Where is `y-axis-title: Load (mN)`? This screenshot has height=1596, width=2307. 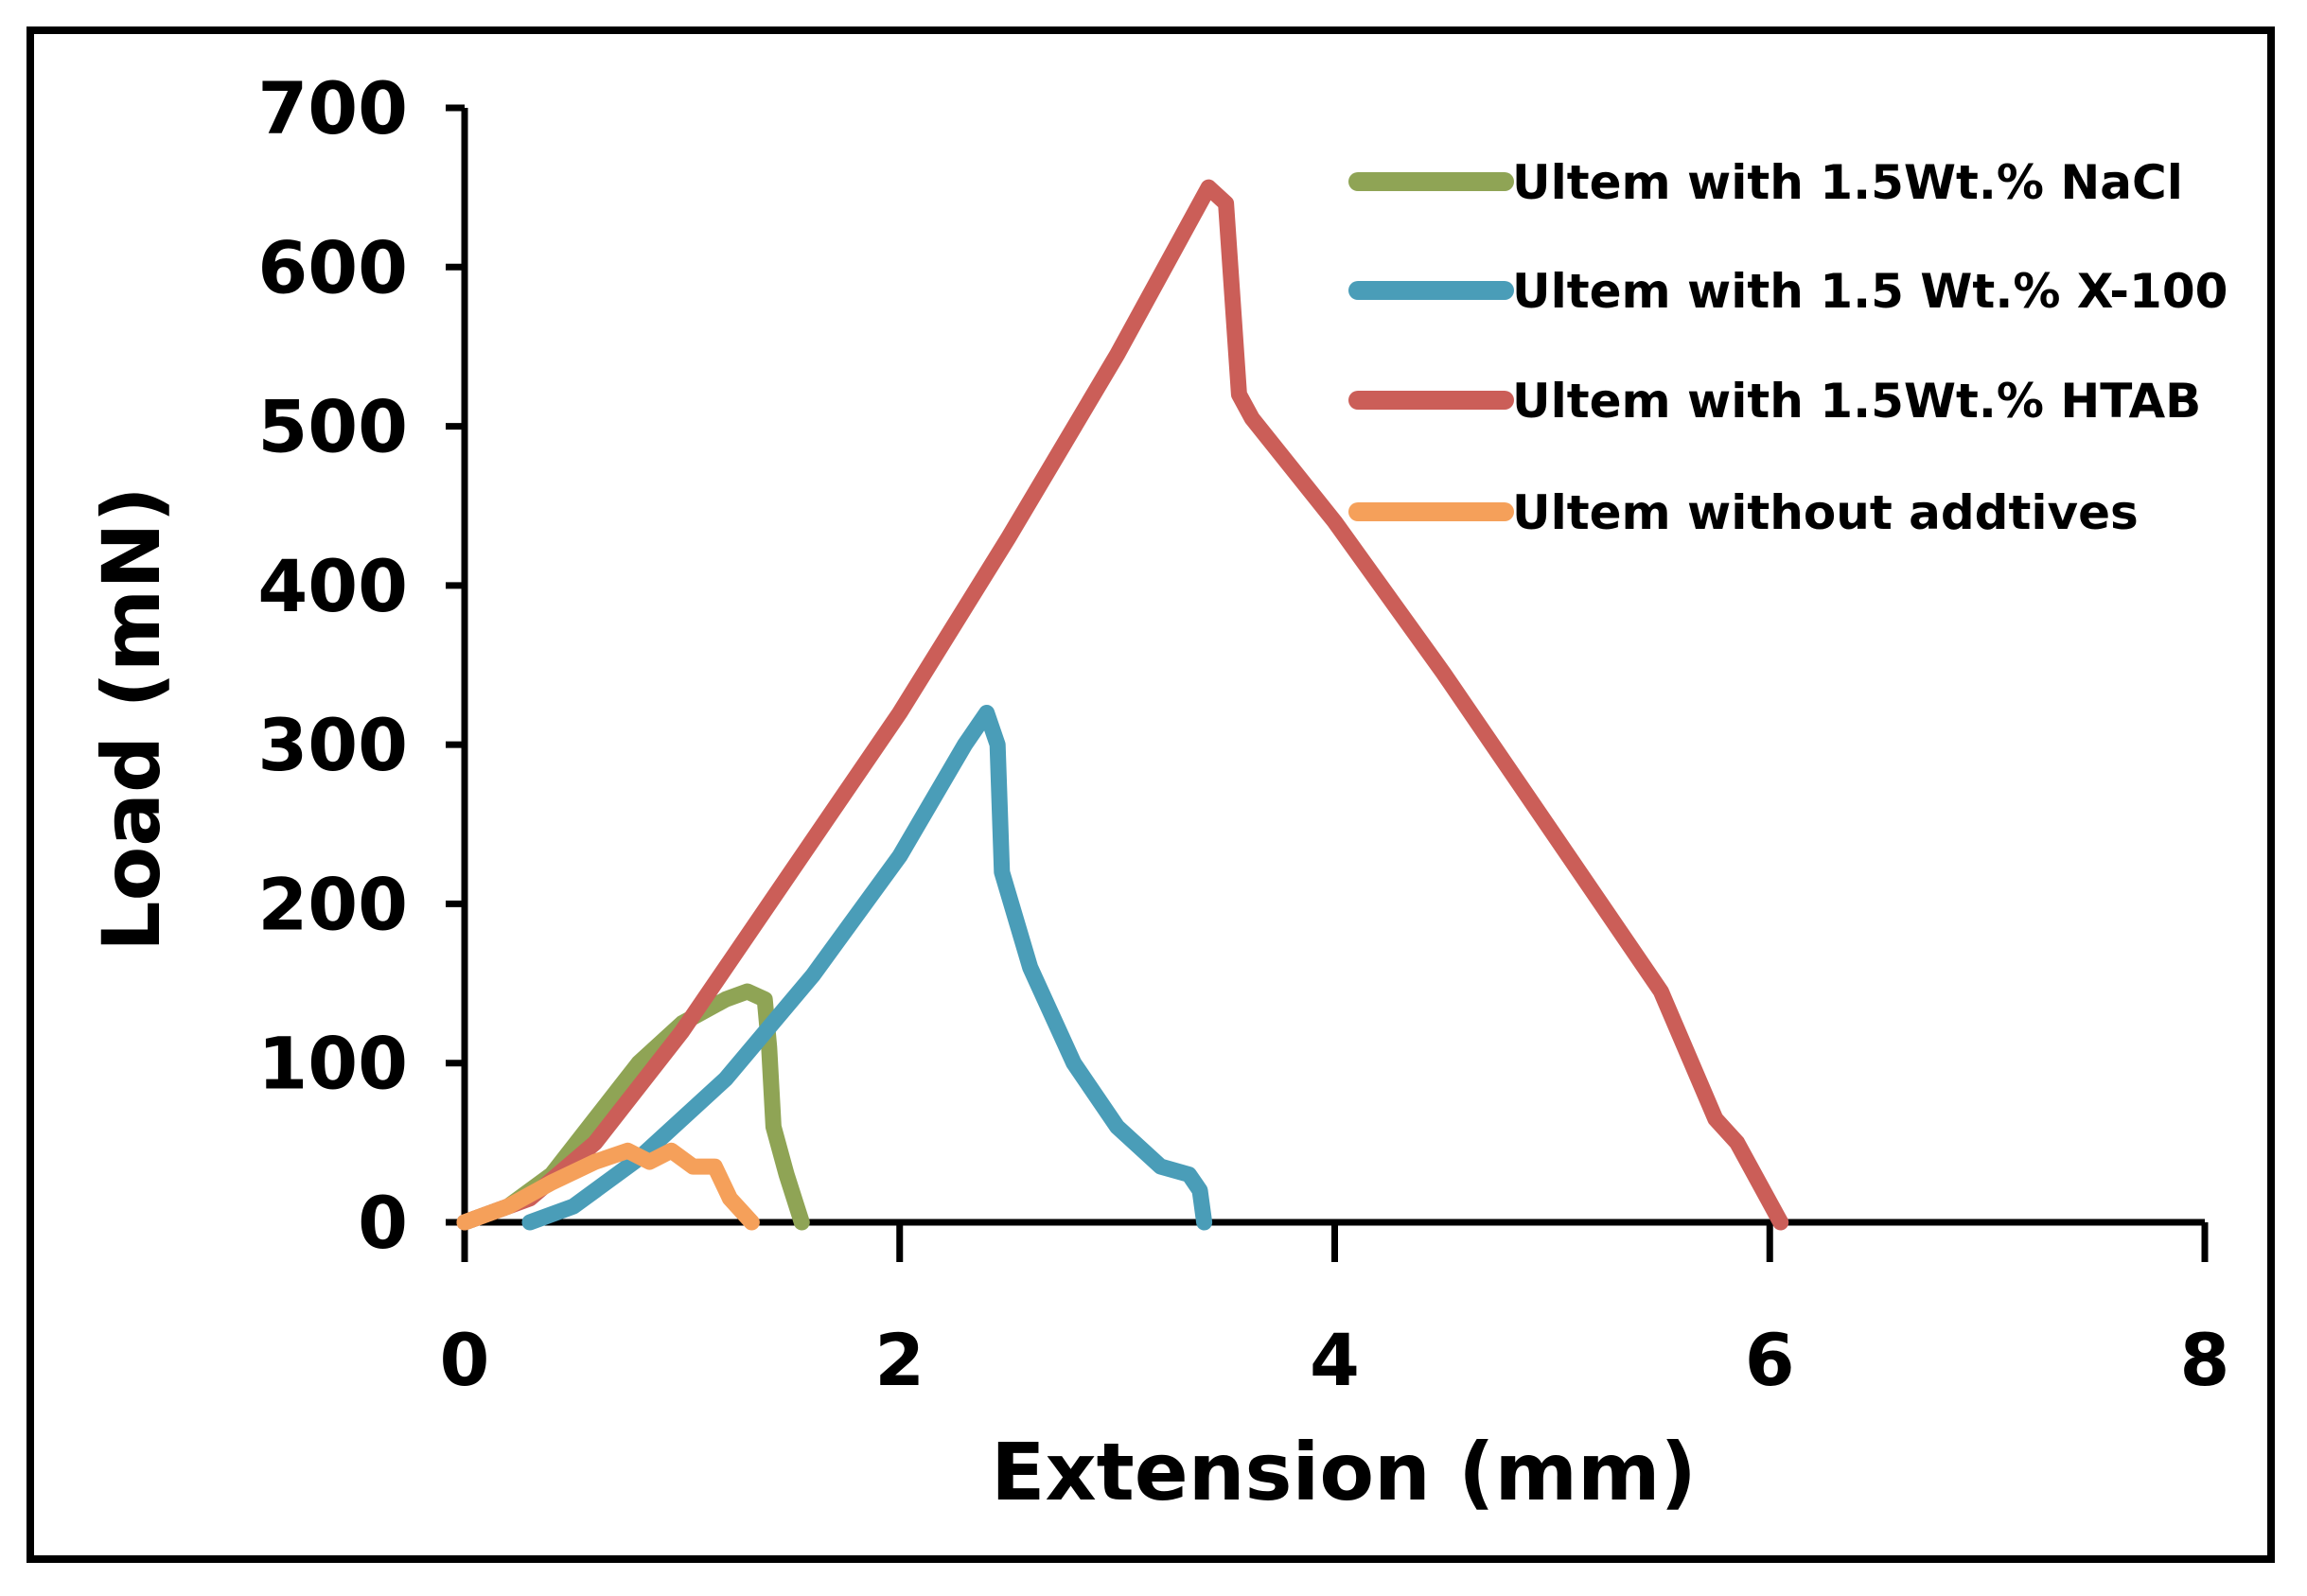
y-axis-title: Load (mN) is located at coordinates (132, 719).